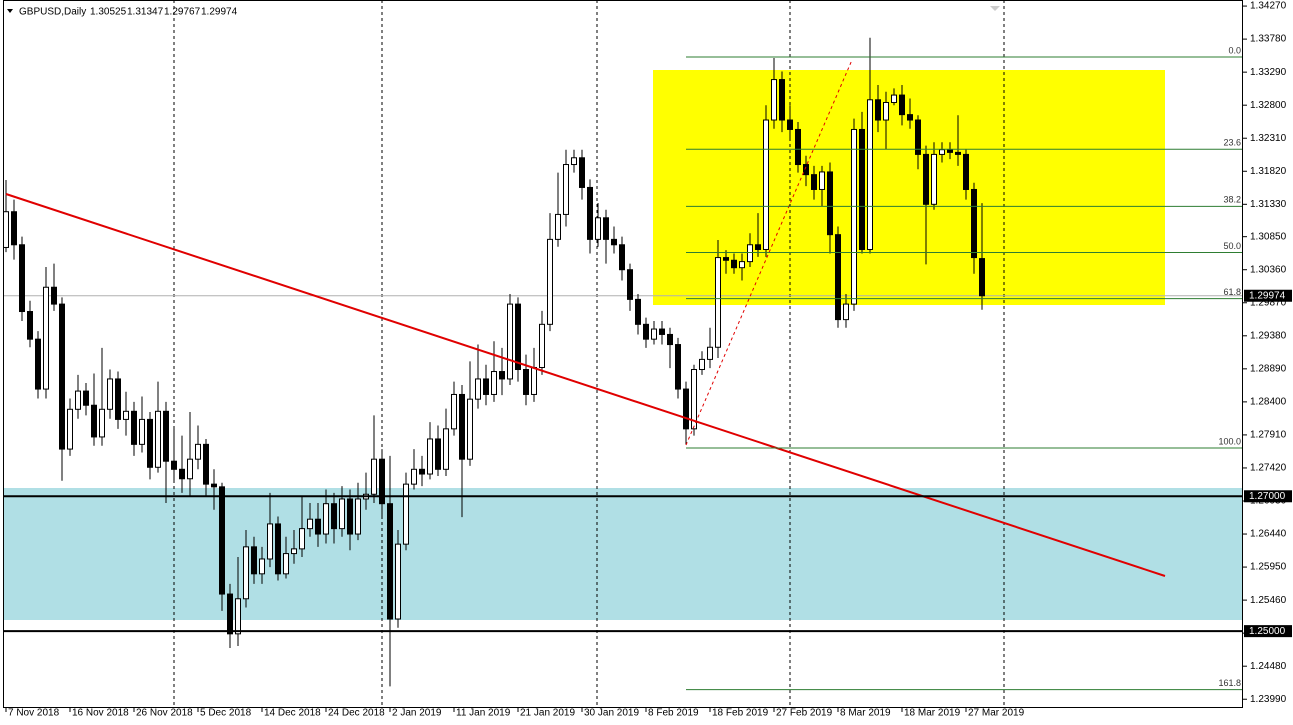 Image resolution: width=1293 pixels, height=725 pixels. Describe the element at coordinates (804, 713) in the screenshot. I see `x-tick-label: 27 Feb 2019` at that location.